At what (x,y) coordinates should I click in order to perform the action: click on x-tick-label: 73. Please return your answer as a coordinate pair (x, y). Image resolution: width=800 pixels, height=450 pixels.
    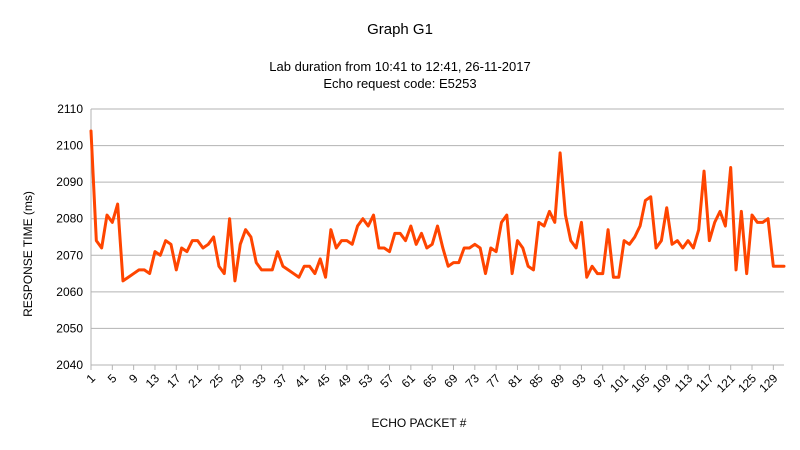
    Looking at the image, I should click on (473, 381).